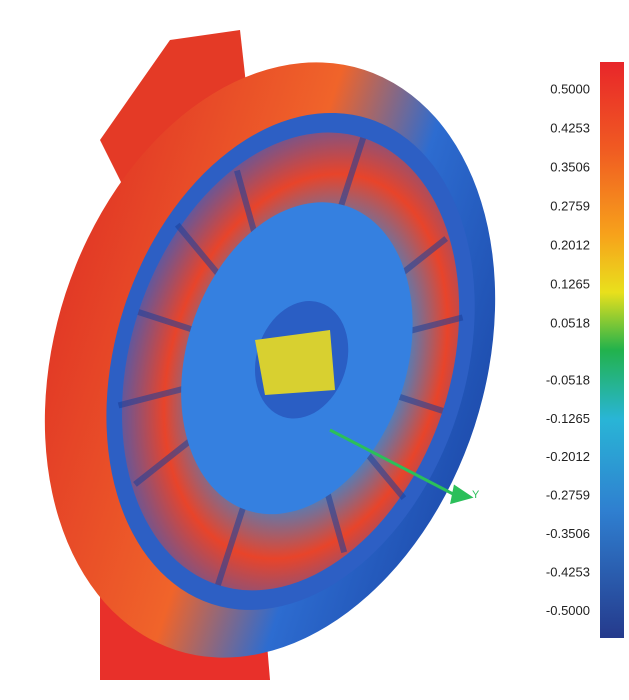 Image resolution: width=629 pixels, height=700 pixels. Describe the element at coordinates (568, 610) in the screenshot. I see `legend-label: -0.5000` at that location.